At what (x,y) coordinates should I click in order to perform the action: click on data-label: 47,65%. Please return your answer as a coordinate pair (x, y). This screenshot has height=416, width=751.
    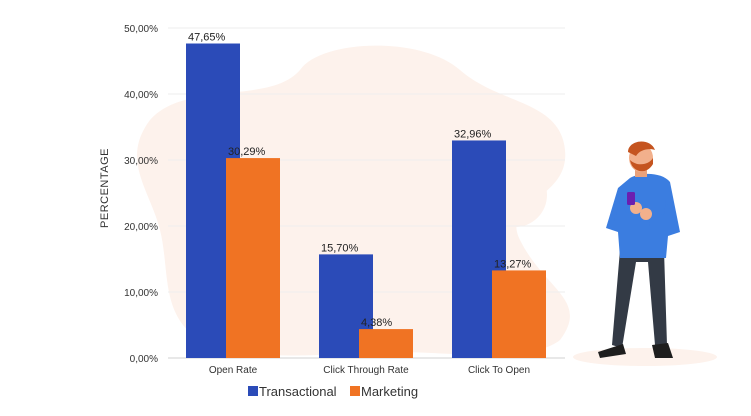
    Looking at the image, I should click on (207, 38).